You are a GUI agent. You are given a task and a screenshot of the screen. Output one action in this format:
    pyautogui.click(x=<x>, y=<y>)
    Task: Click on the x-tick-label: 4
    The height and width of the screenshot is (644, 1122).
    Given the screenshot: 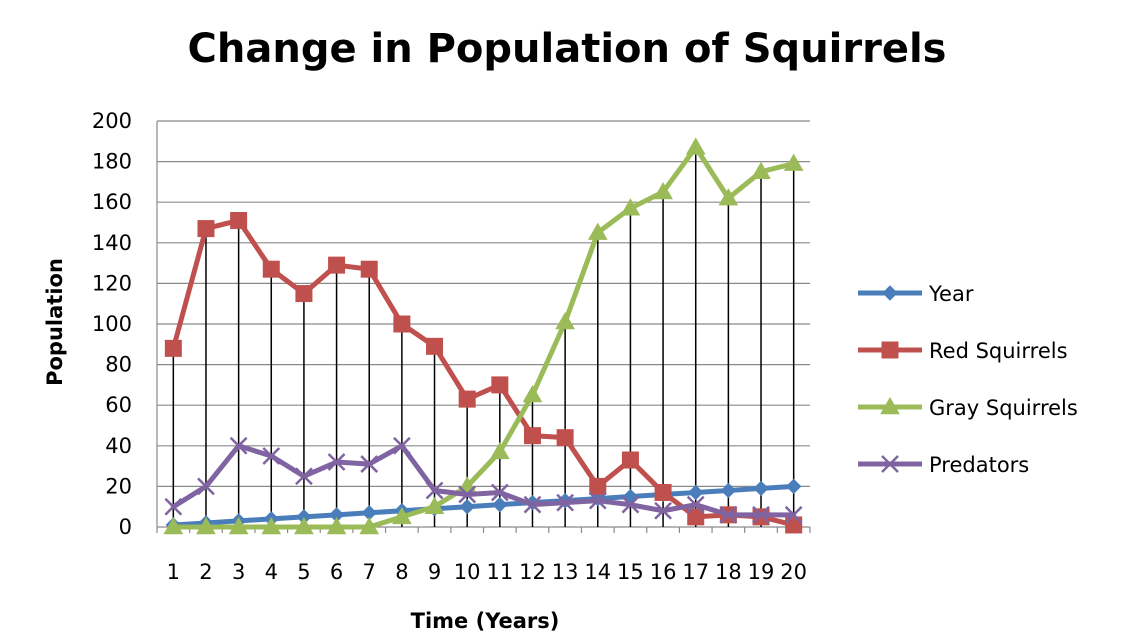 What is the action you would take?
    pyautogui.click(x=271, y=572)
    